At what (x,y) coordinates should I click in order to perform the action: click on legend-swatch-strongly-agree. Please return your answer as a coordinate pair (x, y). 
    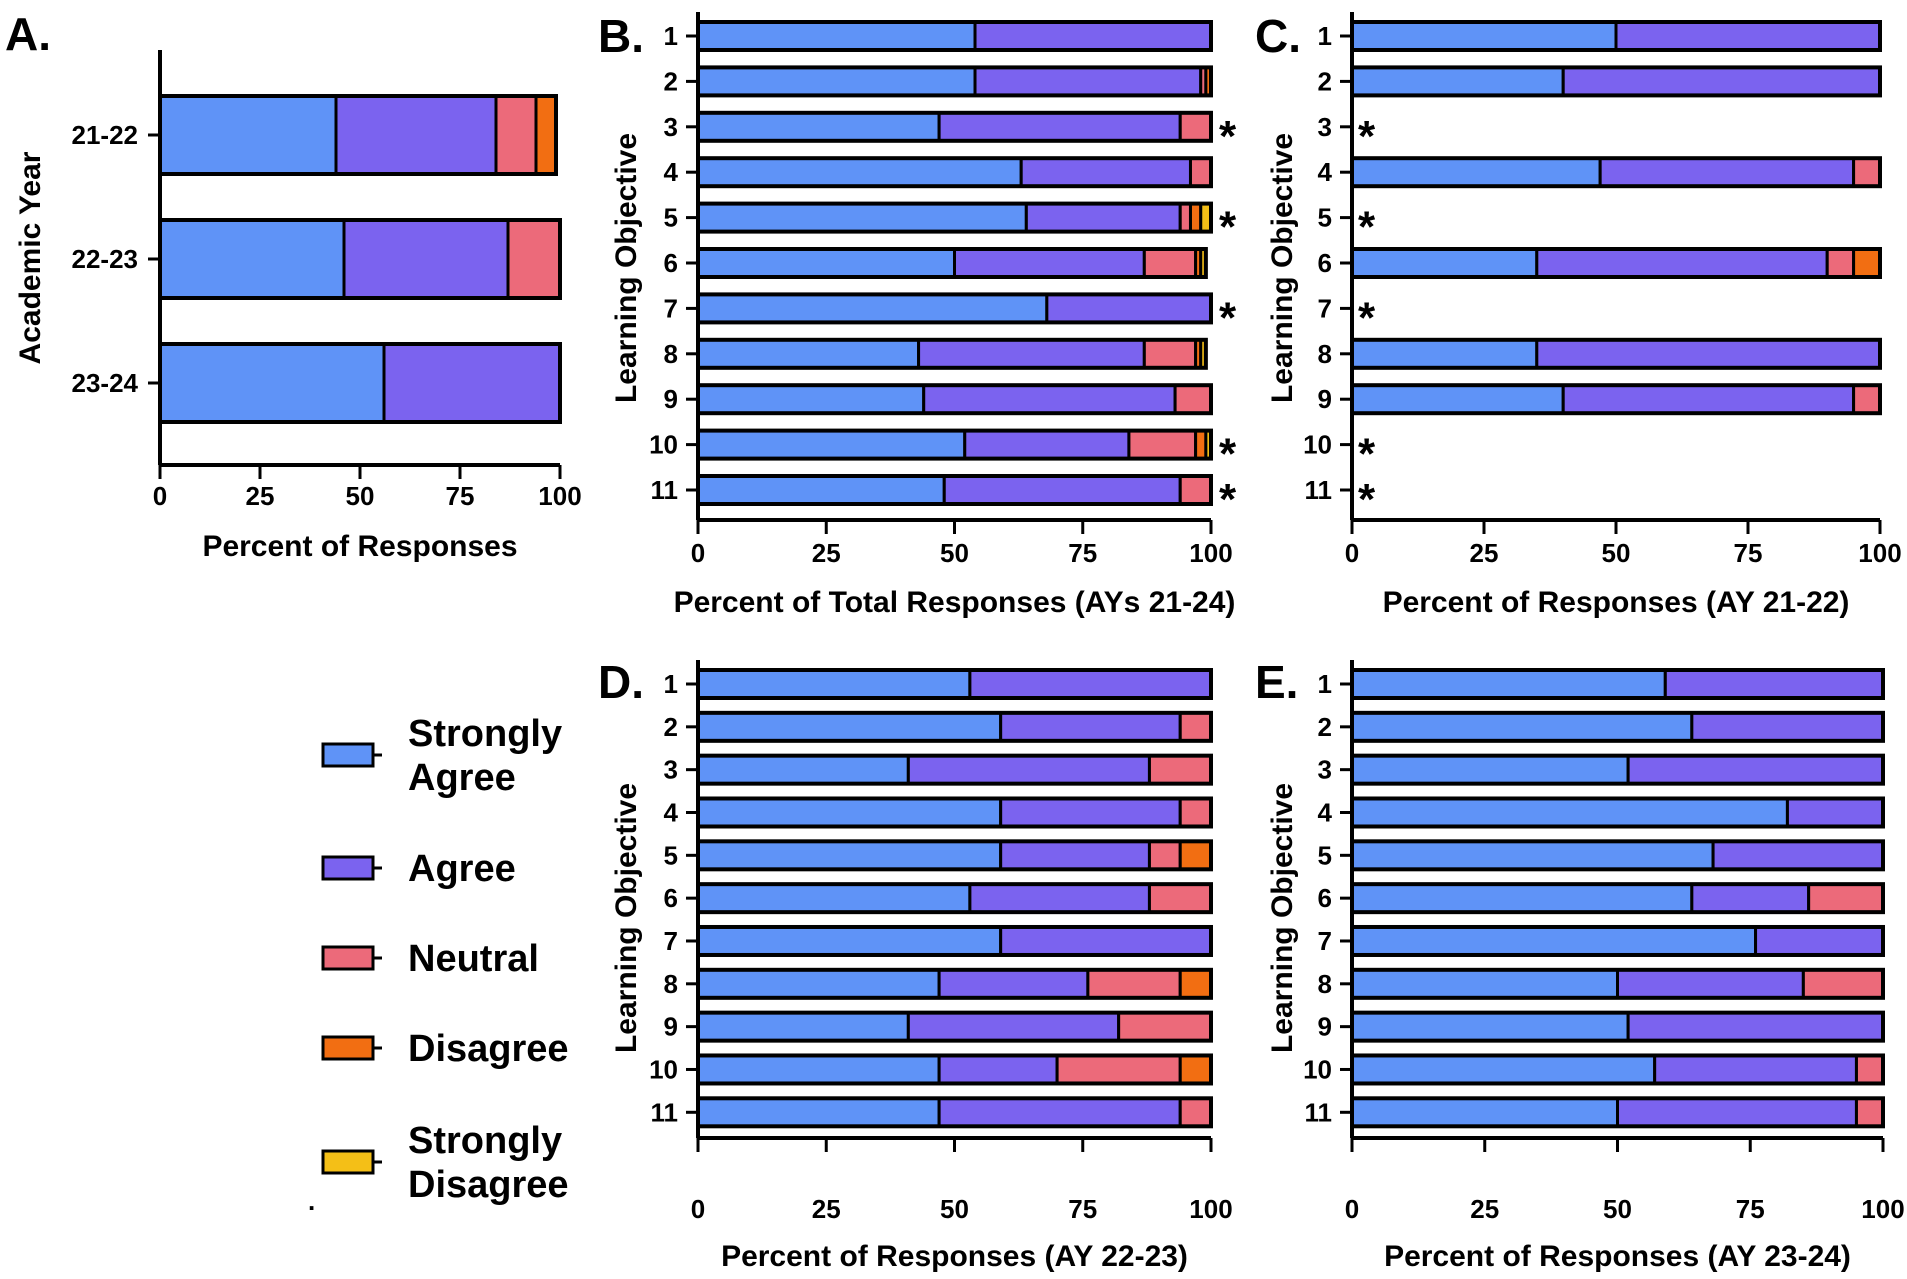
    Looking at the image, I should click on (348, 755).